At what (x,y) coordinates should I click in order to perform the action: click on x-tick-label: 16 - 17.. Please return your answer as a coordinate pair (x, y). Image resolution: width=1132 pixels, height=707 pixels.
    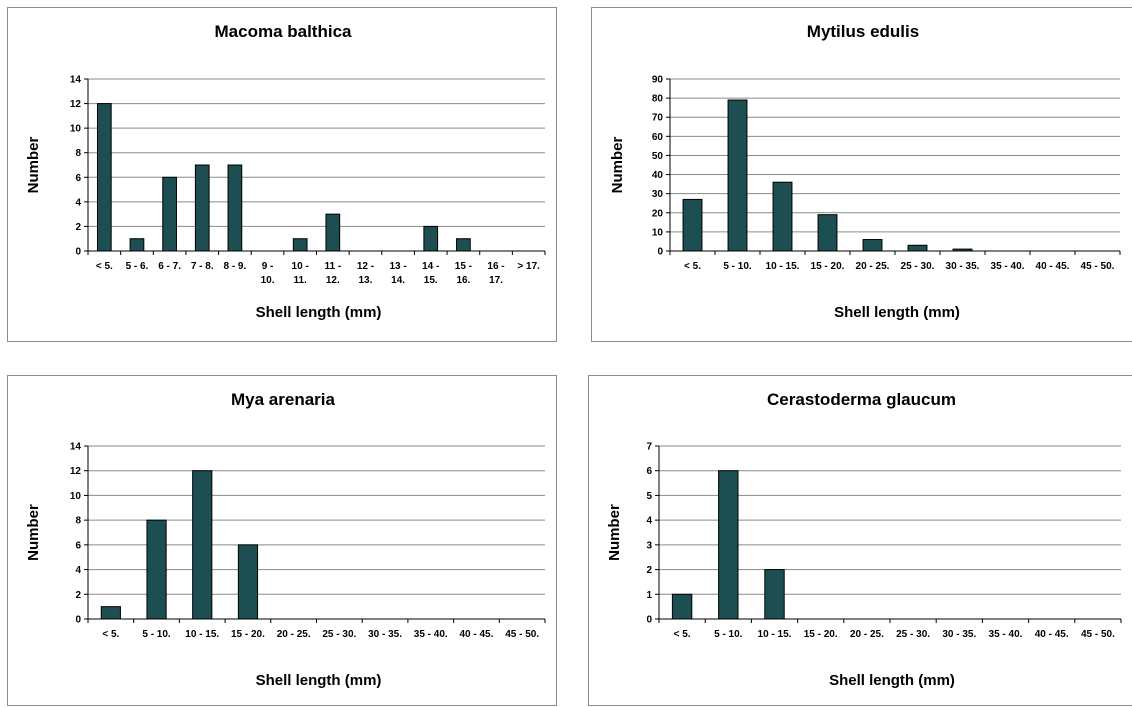
    Looking at the image, I should click on (495, 273).